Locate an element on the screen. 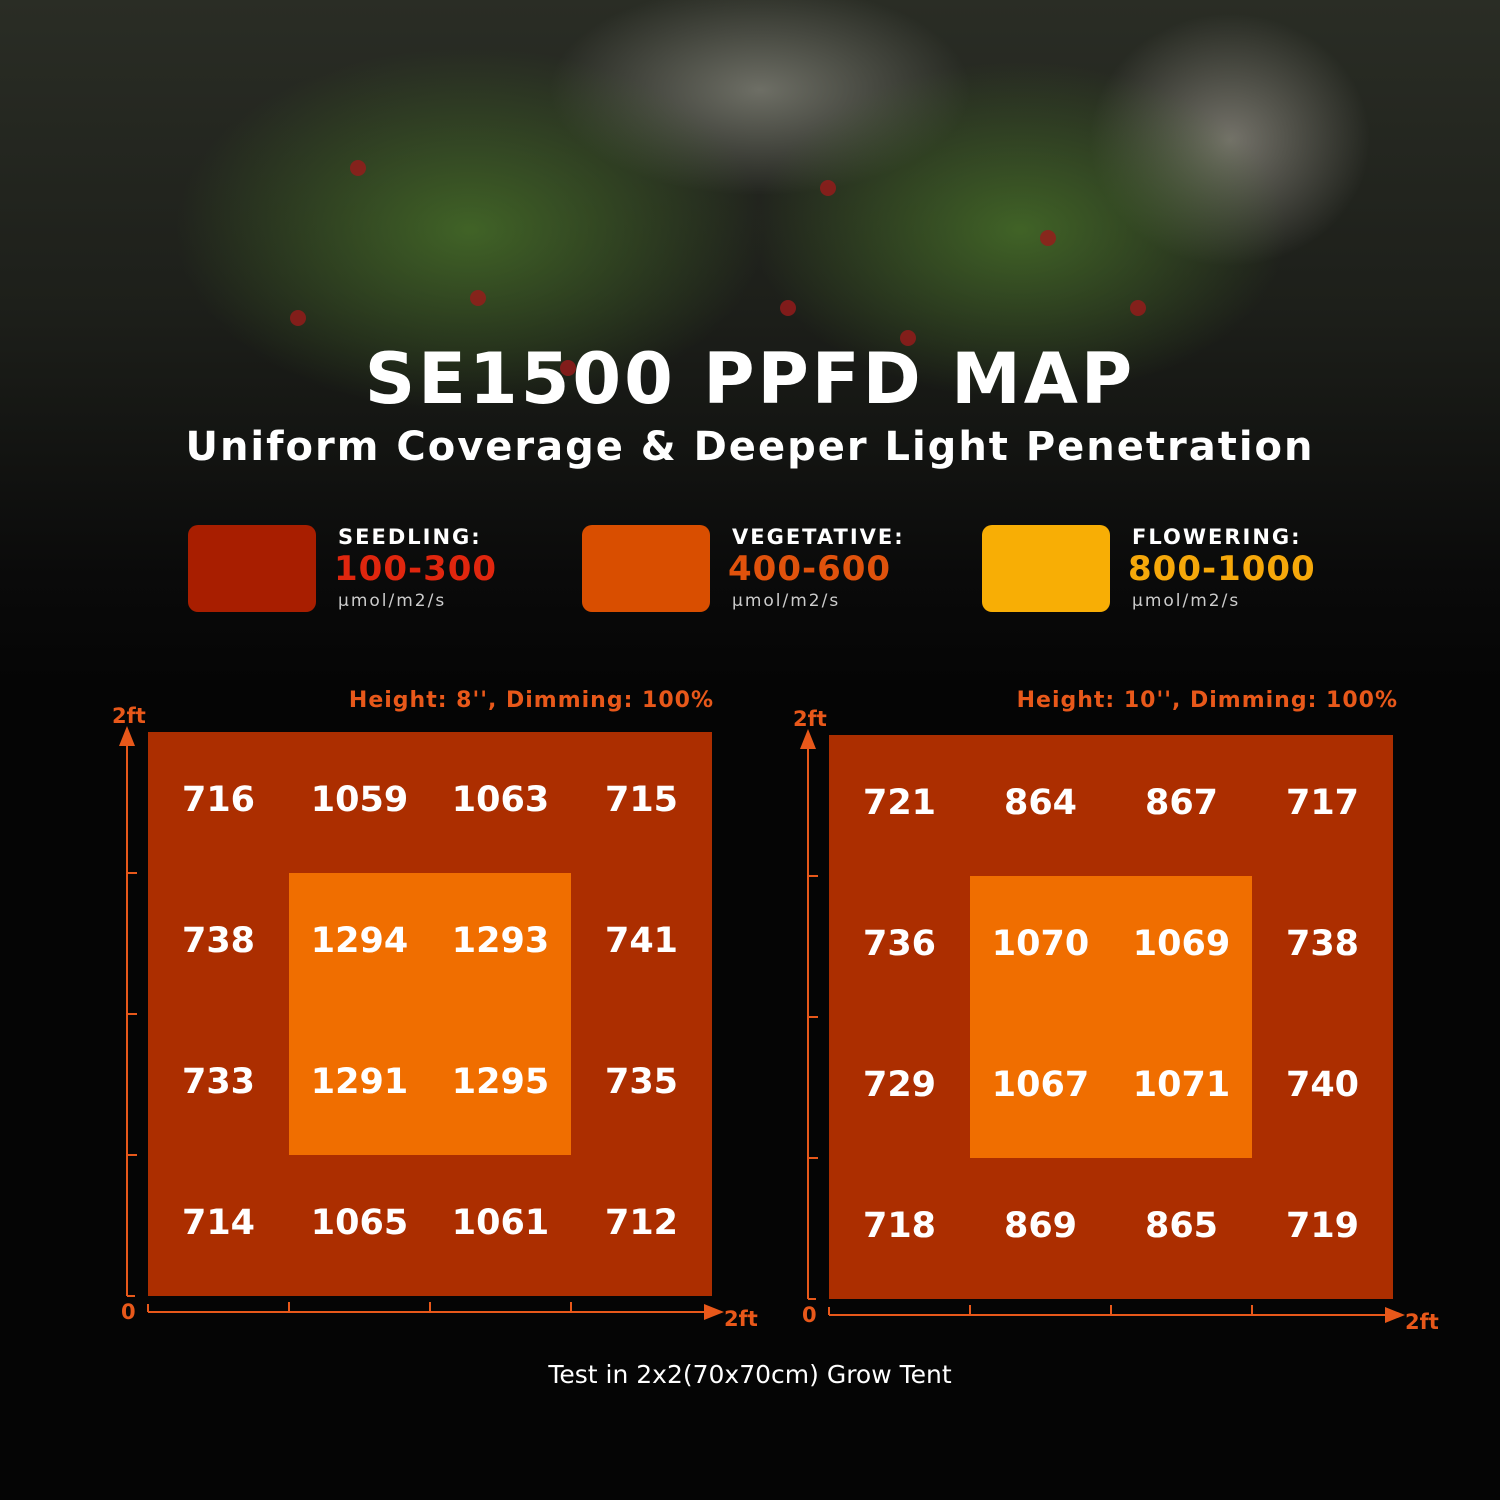 This screenshot has width=1500, height=1500. ppfd-value: 867 is located at coordinates (1181, 802).